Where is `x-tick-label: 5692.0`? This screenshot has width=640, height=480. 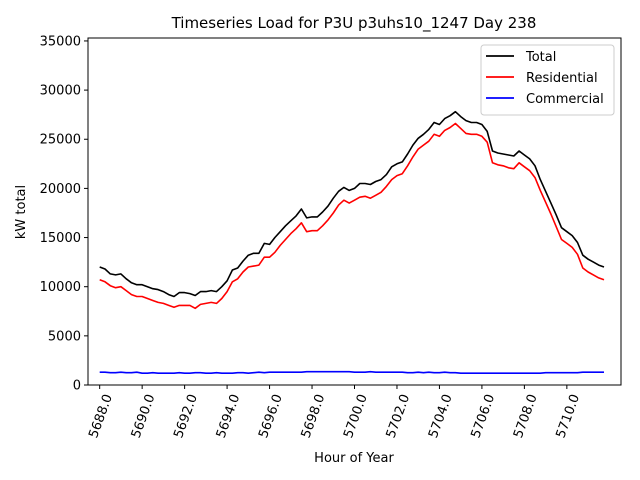 x-tick-label: 5692.0 is located at coordinates (186, 416).